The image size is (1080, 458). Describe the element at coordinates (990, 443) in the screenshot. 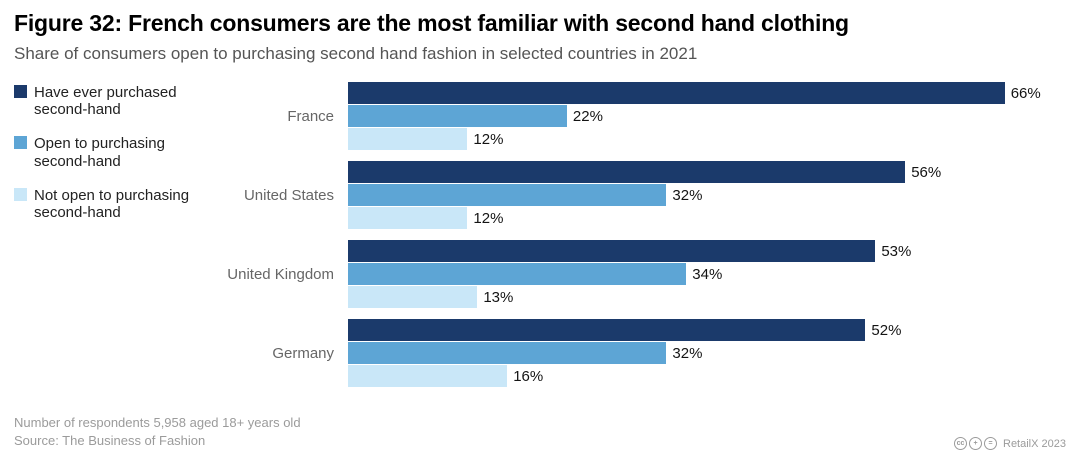

I see `no-derivatives-icon: =` at that location.